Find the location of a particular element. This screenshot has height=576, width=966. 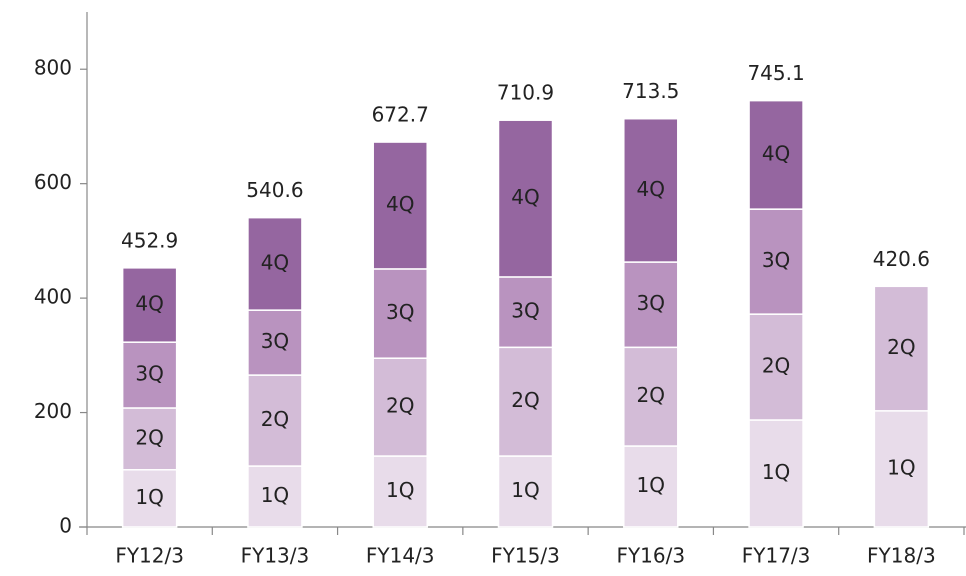

total-label: 745.1 is located at coordinates (775, 73).